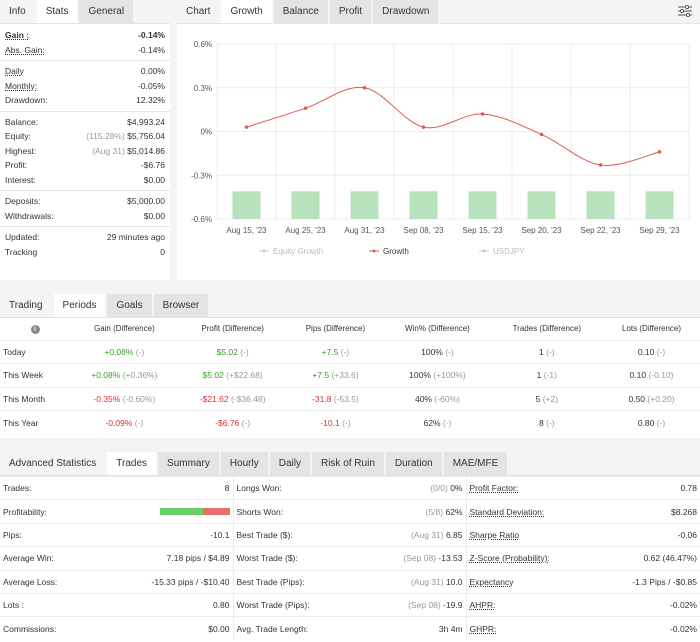  I want to click on adv-label: Worst Trade ($):, so click(267, 558).